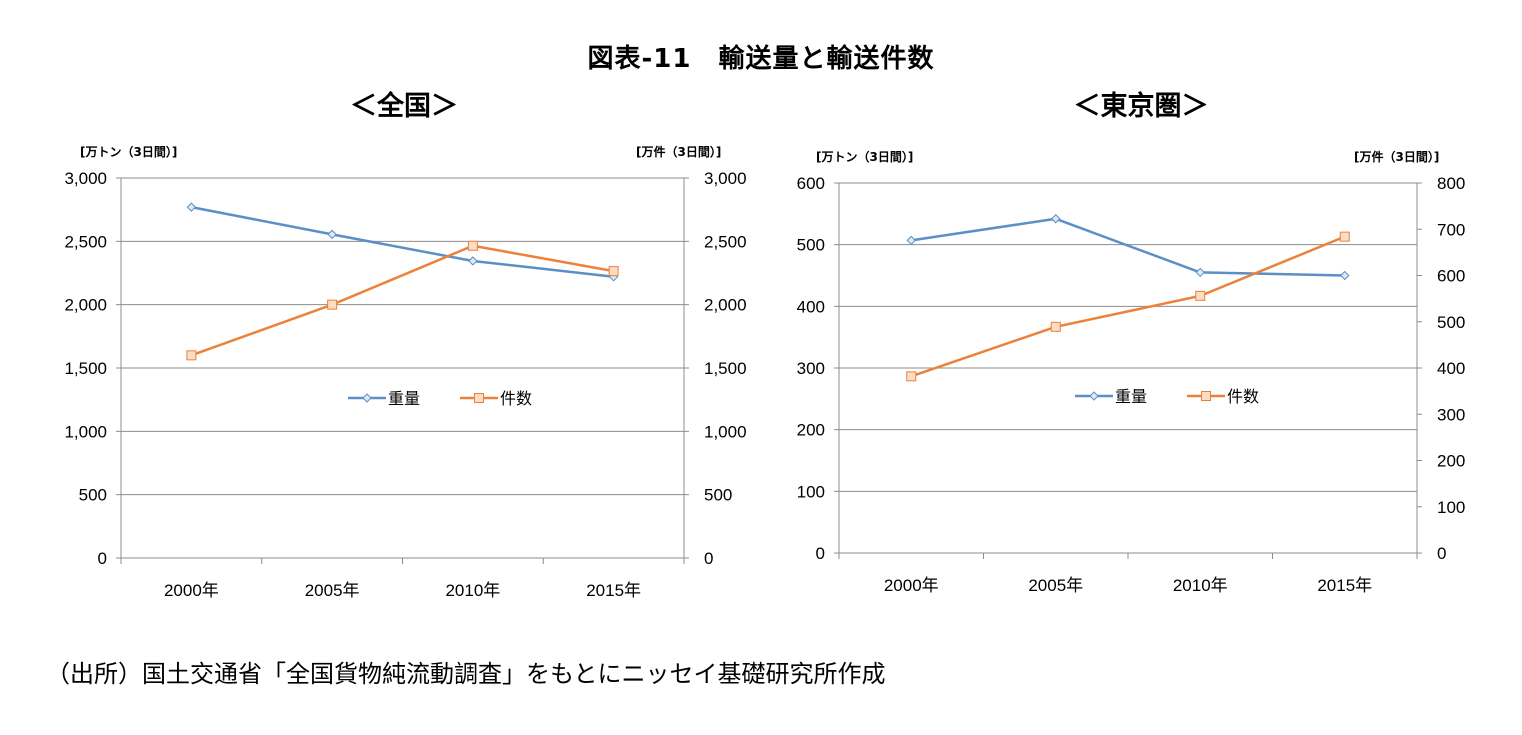  I want to click on legend-label-national: 重量, so click(404, 399).